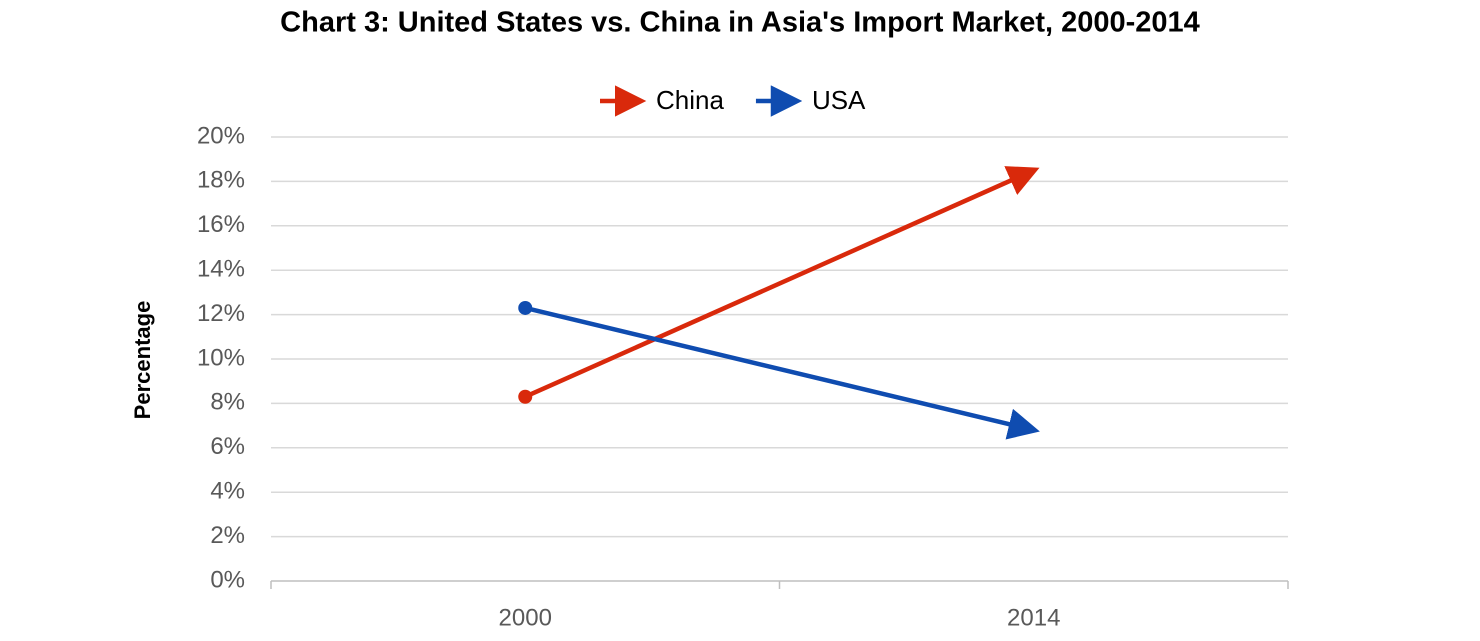 This screenshot has width=1480, height=641. Describe the element at coordinates (227, 491) in the screenshot. I see `y-tick-label: 4%` at that location.